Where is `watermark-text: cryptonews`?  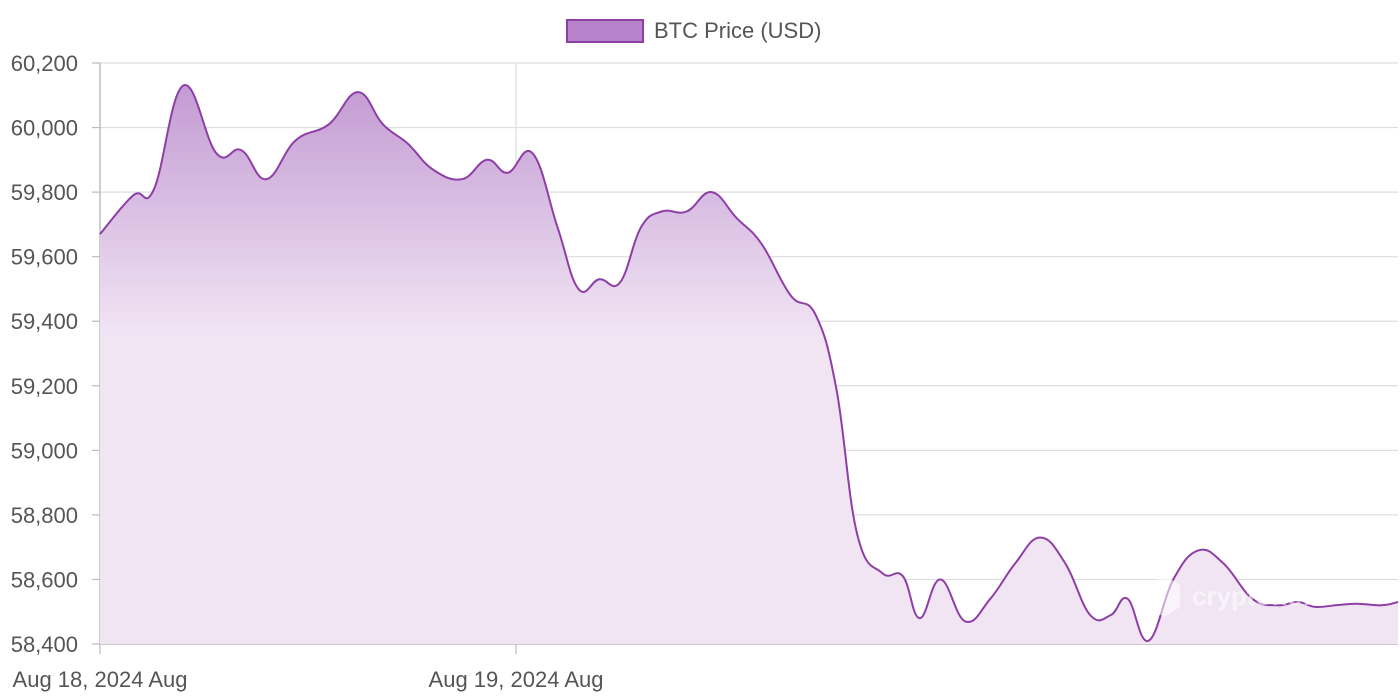
watermark-text: cryptonews is located at coordinates (1264, 596).